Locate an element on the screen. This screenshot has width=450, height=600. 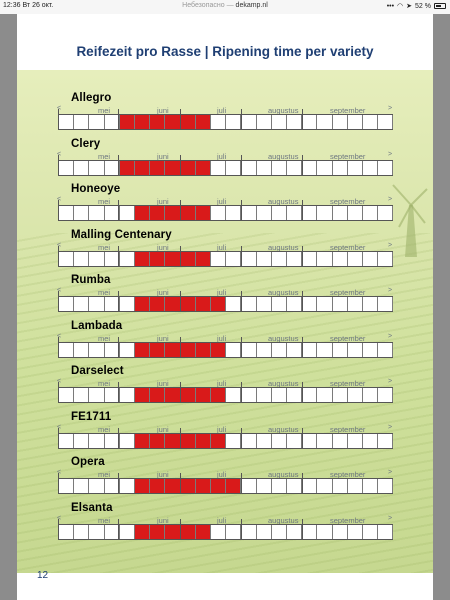
variety-row: Honeoye < > mei juni juli augustus september is located at coordinates (225, 205).